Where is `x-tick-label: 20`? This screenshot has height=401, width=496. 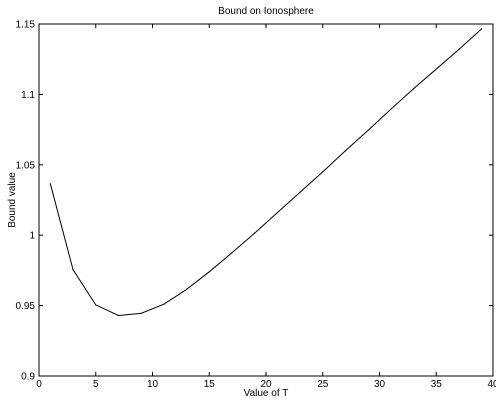
x-tick-label: 20 is located at coordinates (266, 384).